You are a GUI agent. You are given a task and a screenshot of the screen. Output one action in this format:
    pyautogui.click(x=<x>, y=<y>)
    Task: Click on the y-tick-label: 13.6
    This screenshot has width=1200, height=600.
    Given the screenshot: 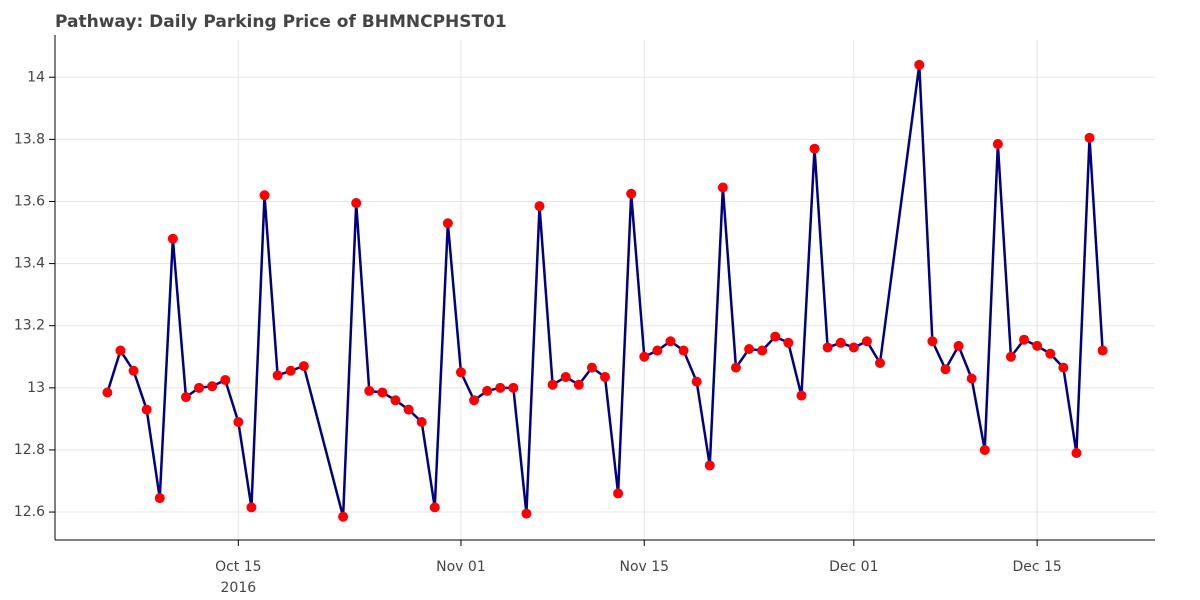 What is the action you would take?
    pyautogui.click(x=29, y=201)
    